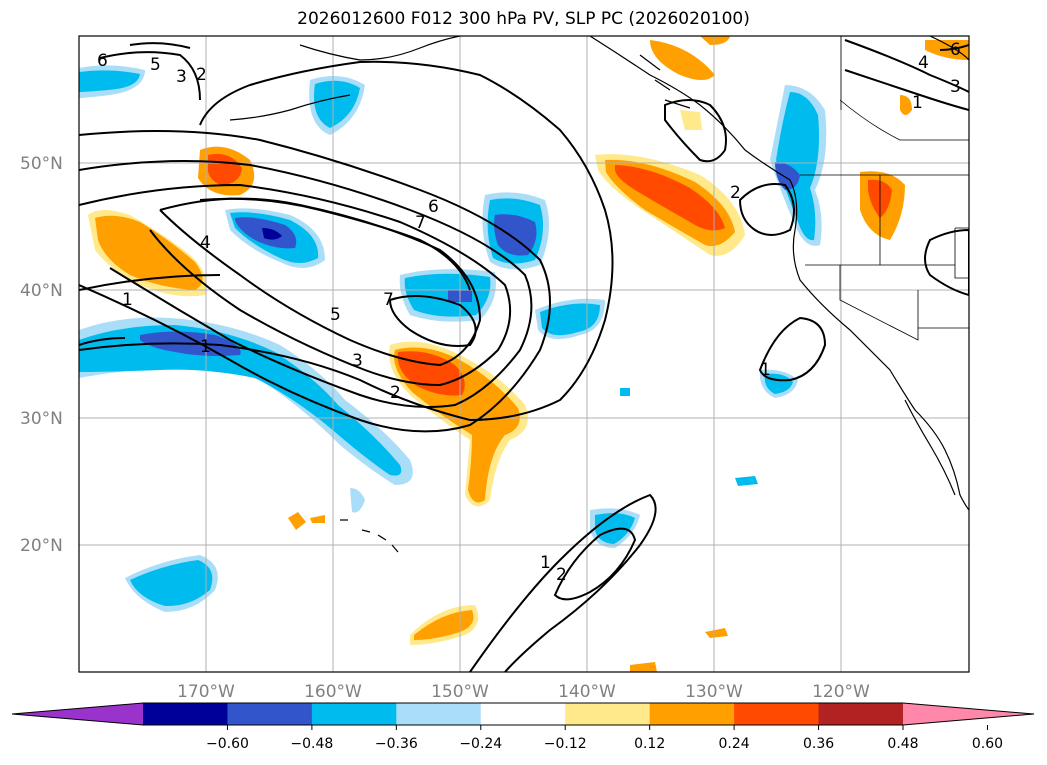 The image size is (1047, 765). I want to click on colorbar-tick-label: −0.36, so click(396, 744).